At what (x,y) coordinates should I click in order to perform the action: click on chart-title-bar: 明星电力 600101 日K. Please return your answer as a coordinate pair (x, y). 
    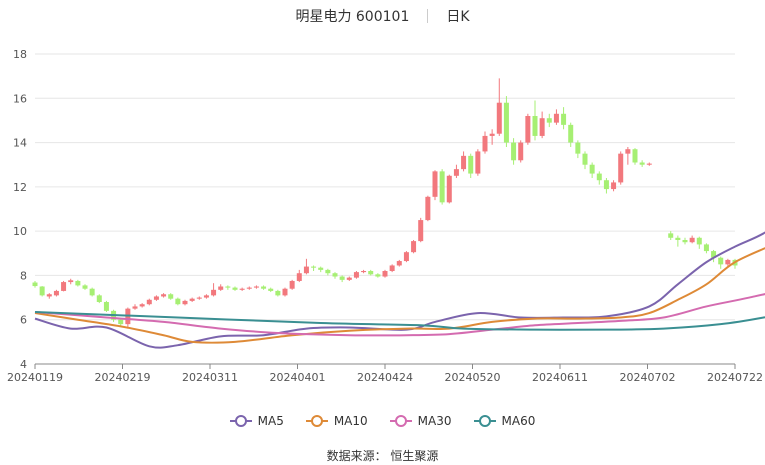
    Looking at the image, I should click on (382, 16).